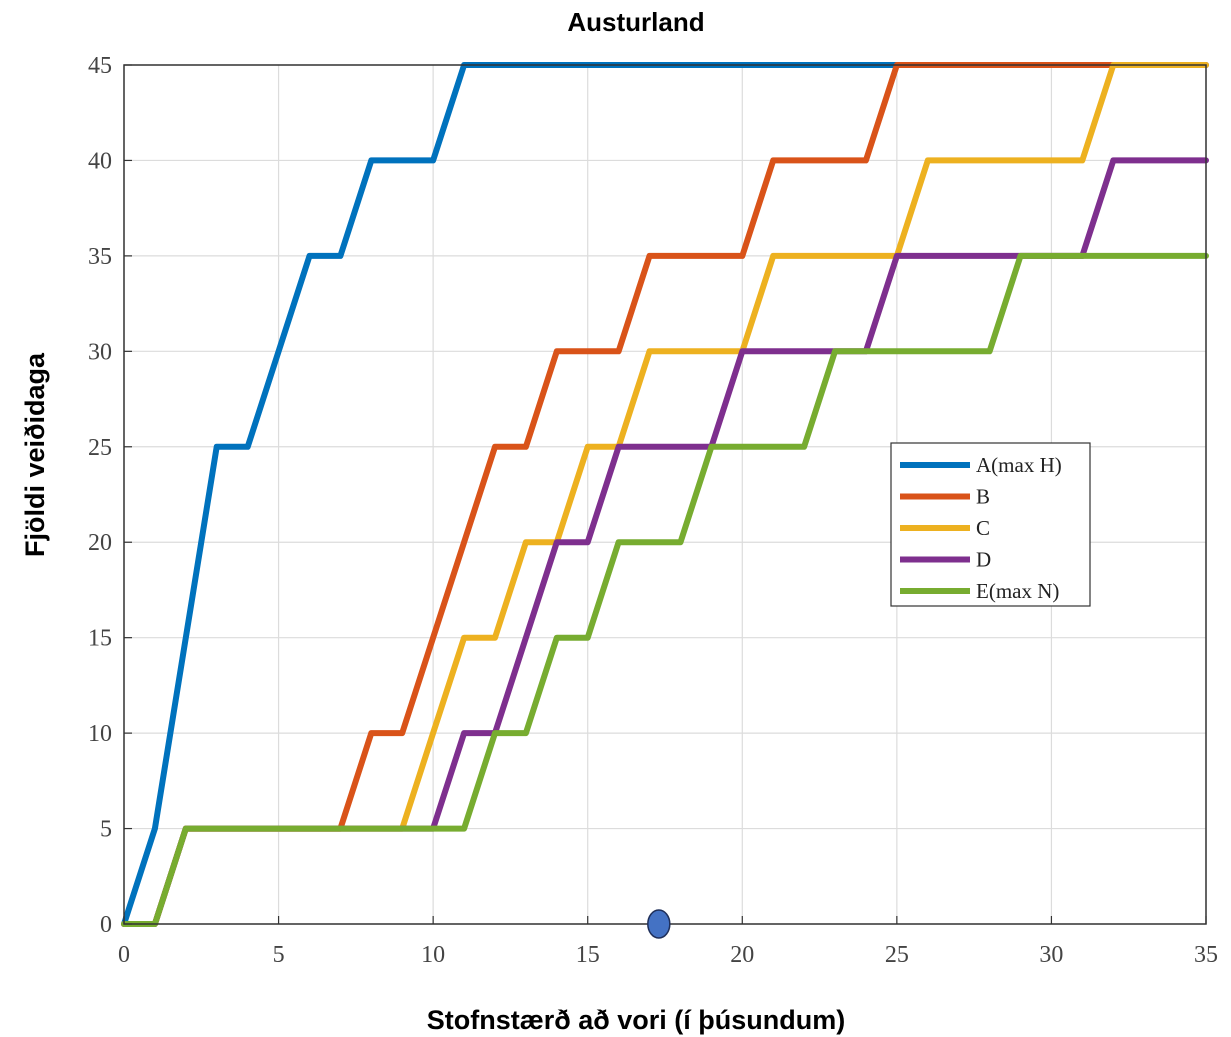 This screenshot has width=1231, height=1037. I want to click on y-tick-label: 35, so click(100, 257).